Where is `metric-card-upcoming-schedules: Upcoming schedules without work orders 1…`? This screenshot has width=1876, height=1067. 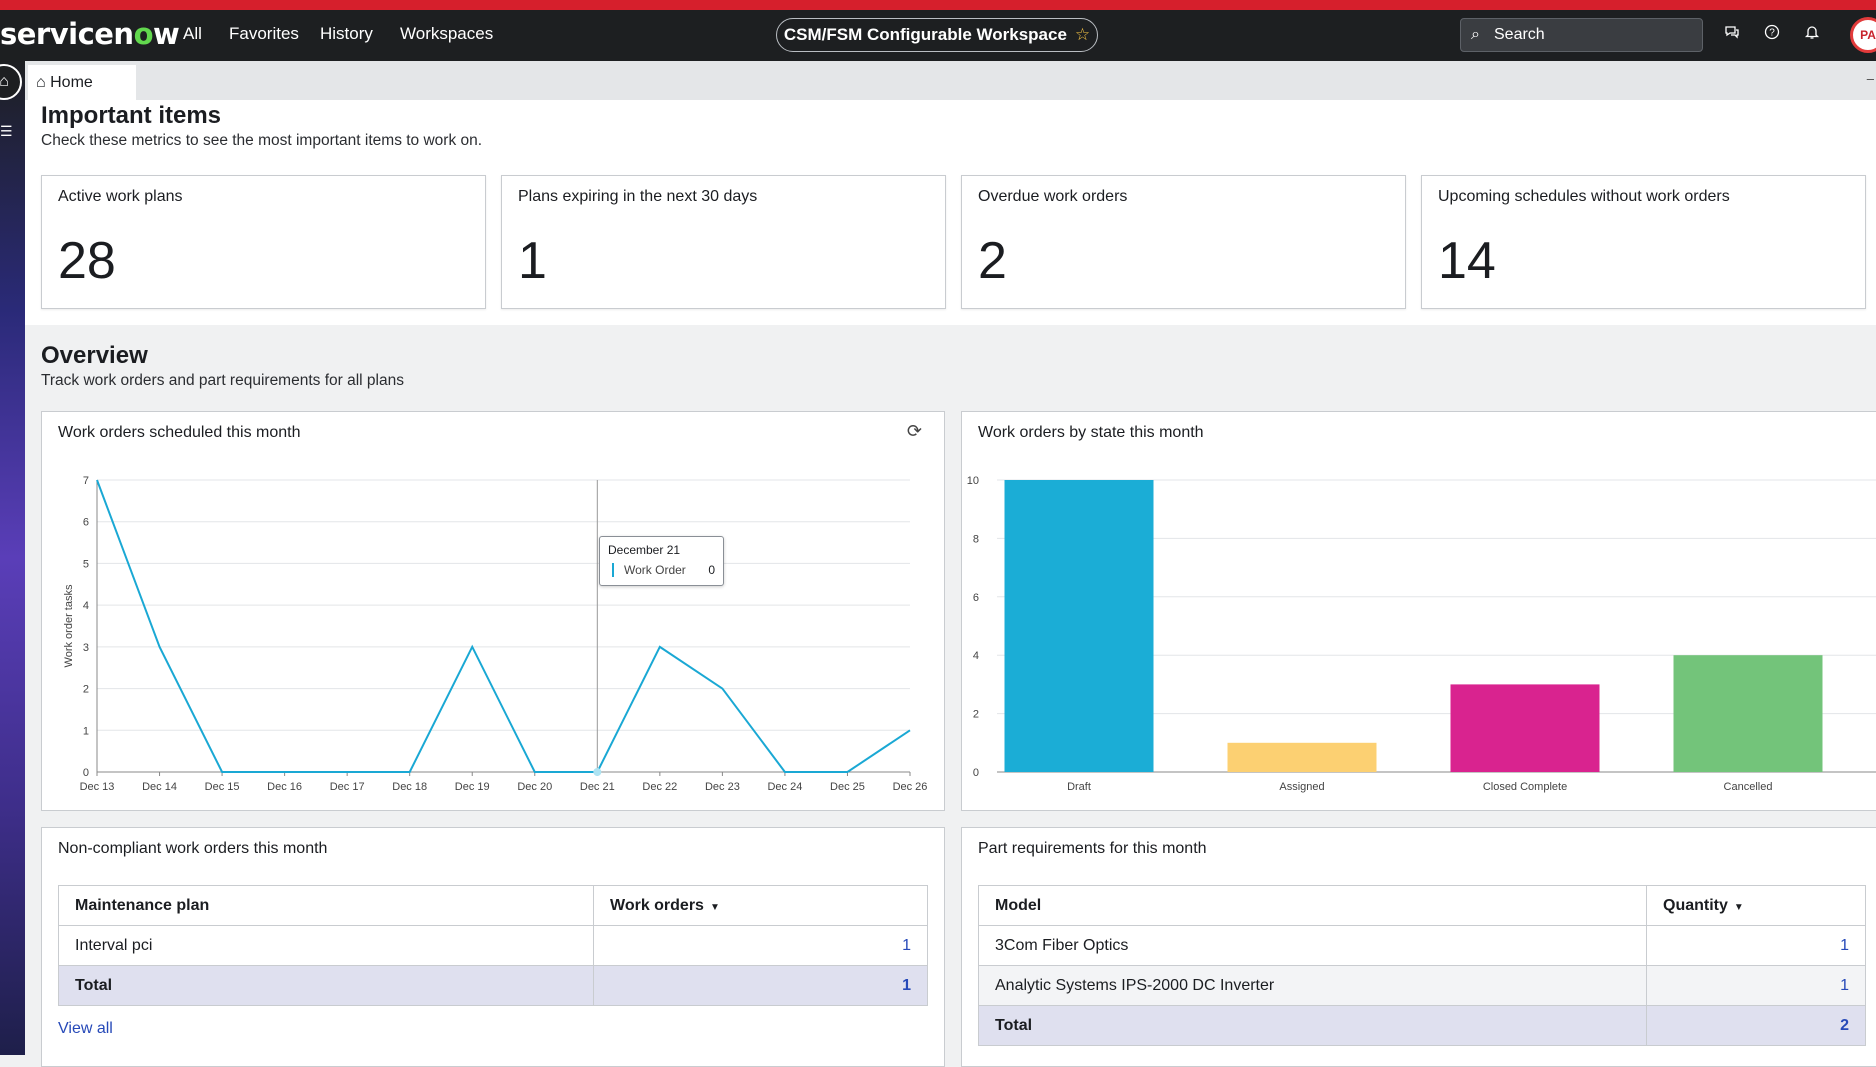
metric-card-upcoming-schedules: Upcoming schedules without work orders 1… is located at coordinates (1643, 242).